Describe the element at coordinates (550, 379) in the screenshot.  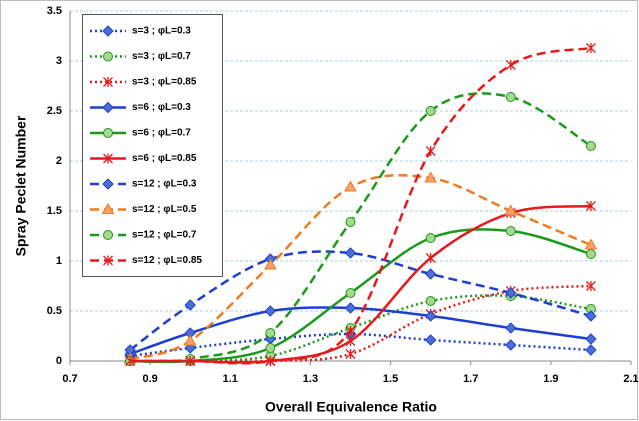
I see `x-tick-label: 1.9` at that location.